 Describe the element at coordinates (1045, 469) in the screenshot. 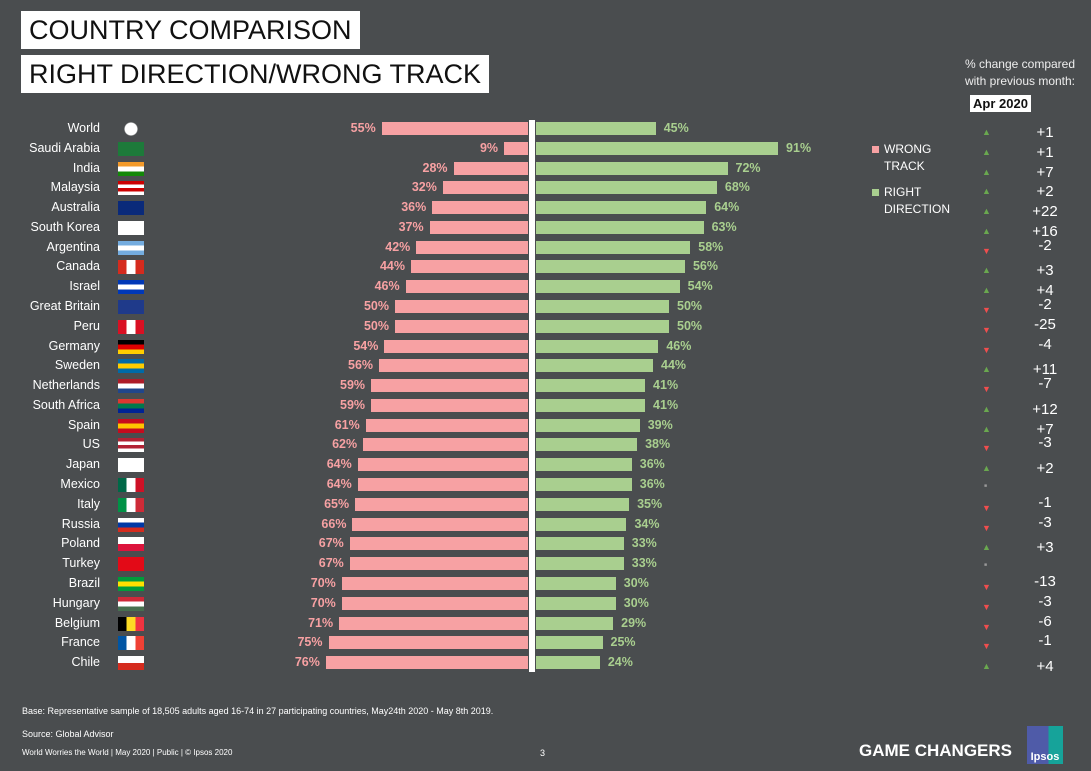

I see `change-value: +2` at that location.